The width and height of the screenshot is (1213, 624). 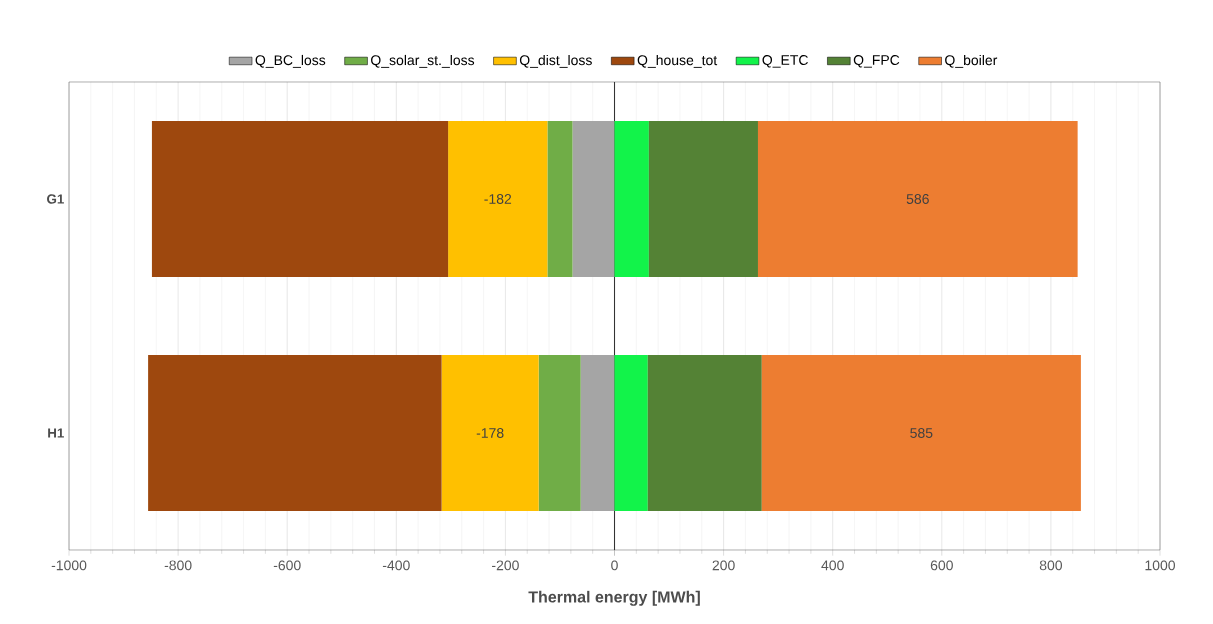 What do you see at coordinates (555, 61) in the screenshot?
I see `legend-label: Q_dist_loss` at bounding box center [555, 61].